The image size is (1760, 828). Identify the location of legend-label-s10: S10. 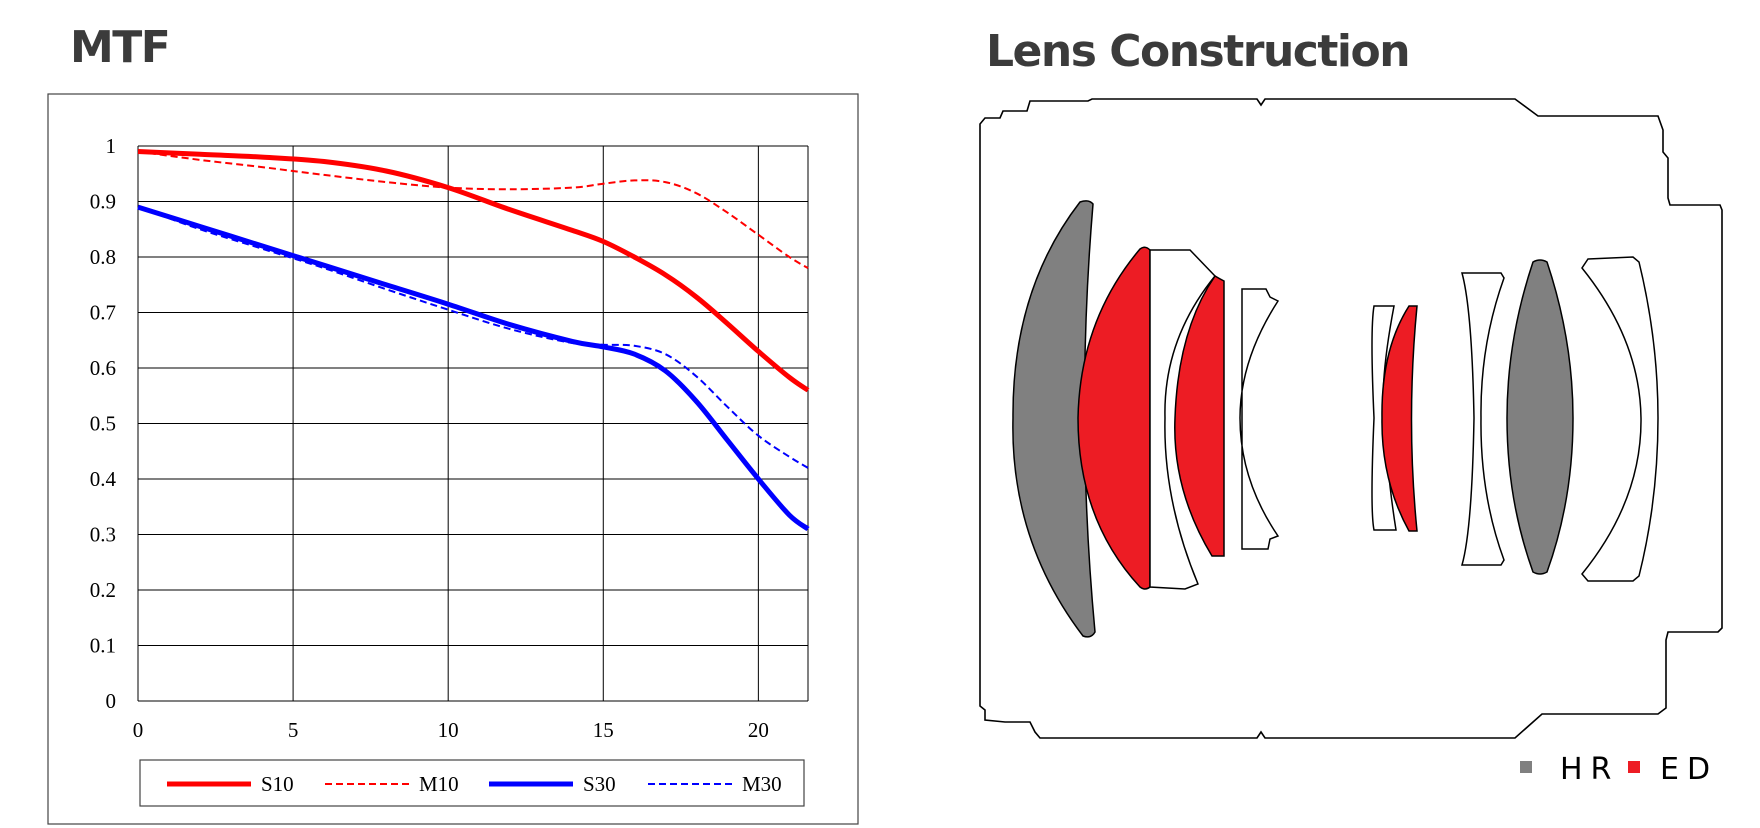
(277, 784).